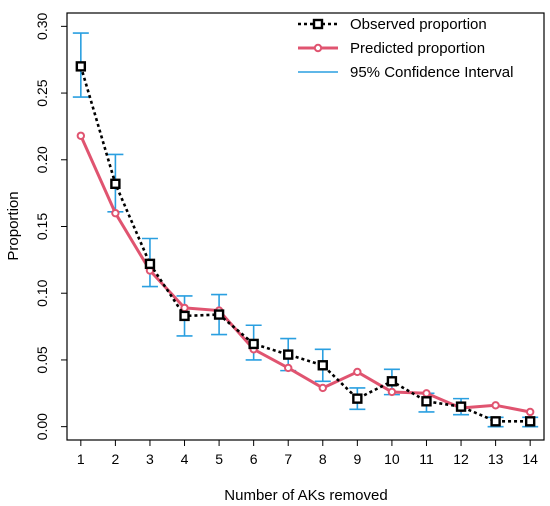  What do you see at coordinates (530, 459) in the screenshot?
I see `x-tick-label: 14` at bounding box center [530, 459].